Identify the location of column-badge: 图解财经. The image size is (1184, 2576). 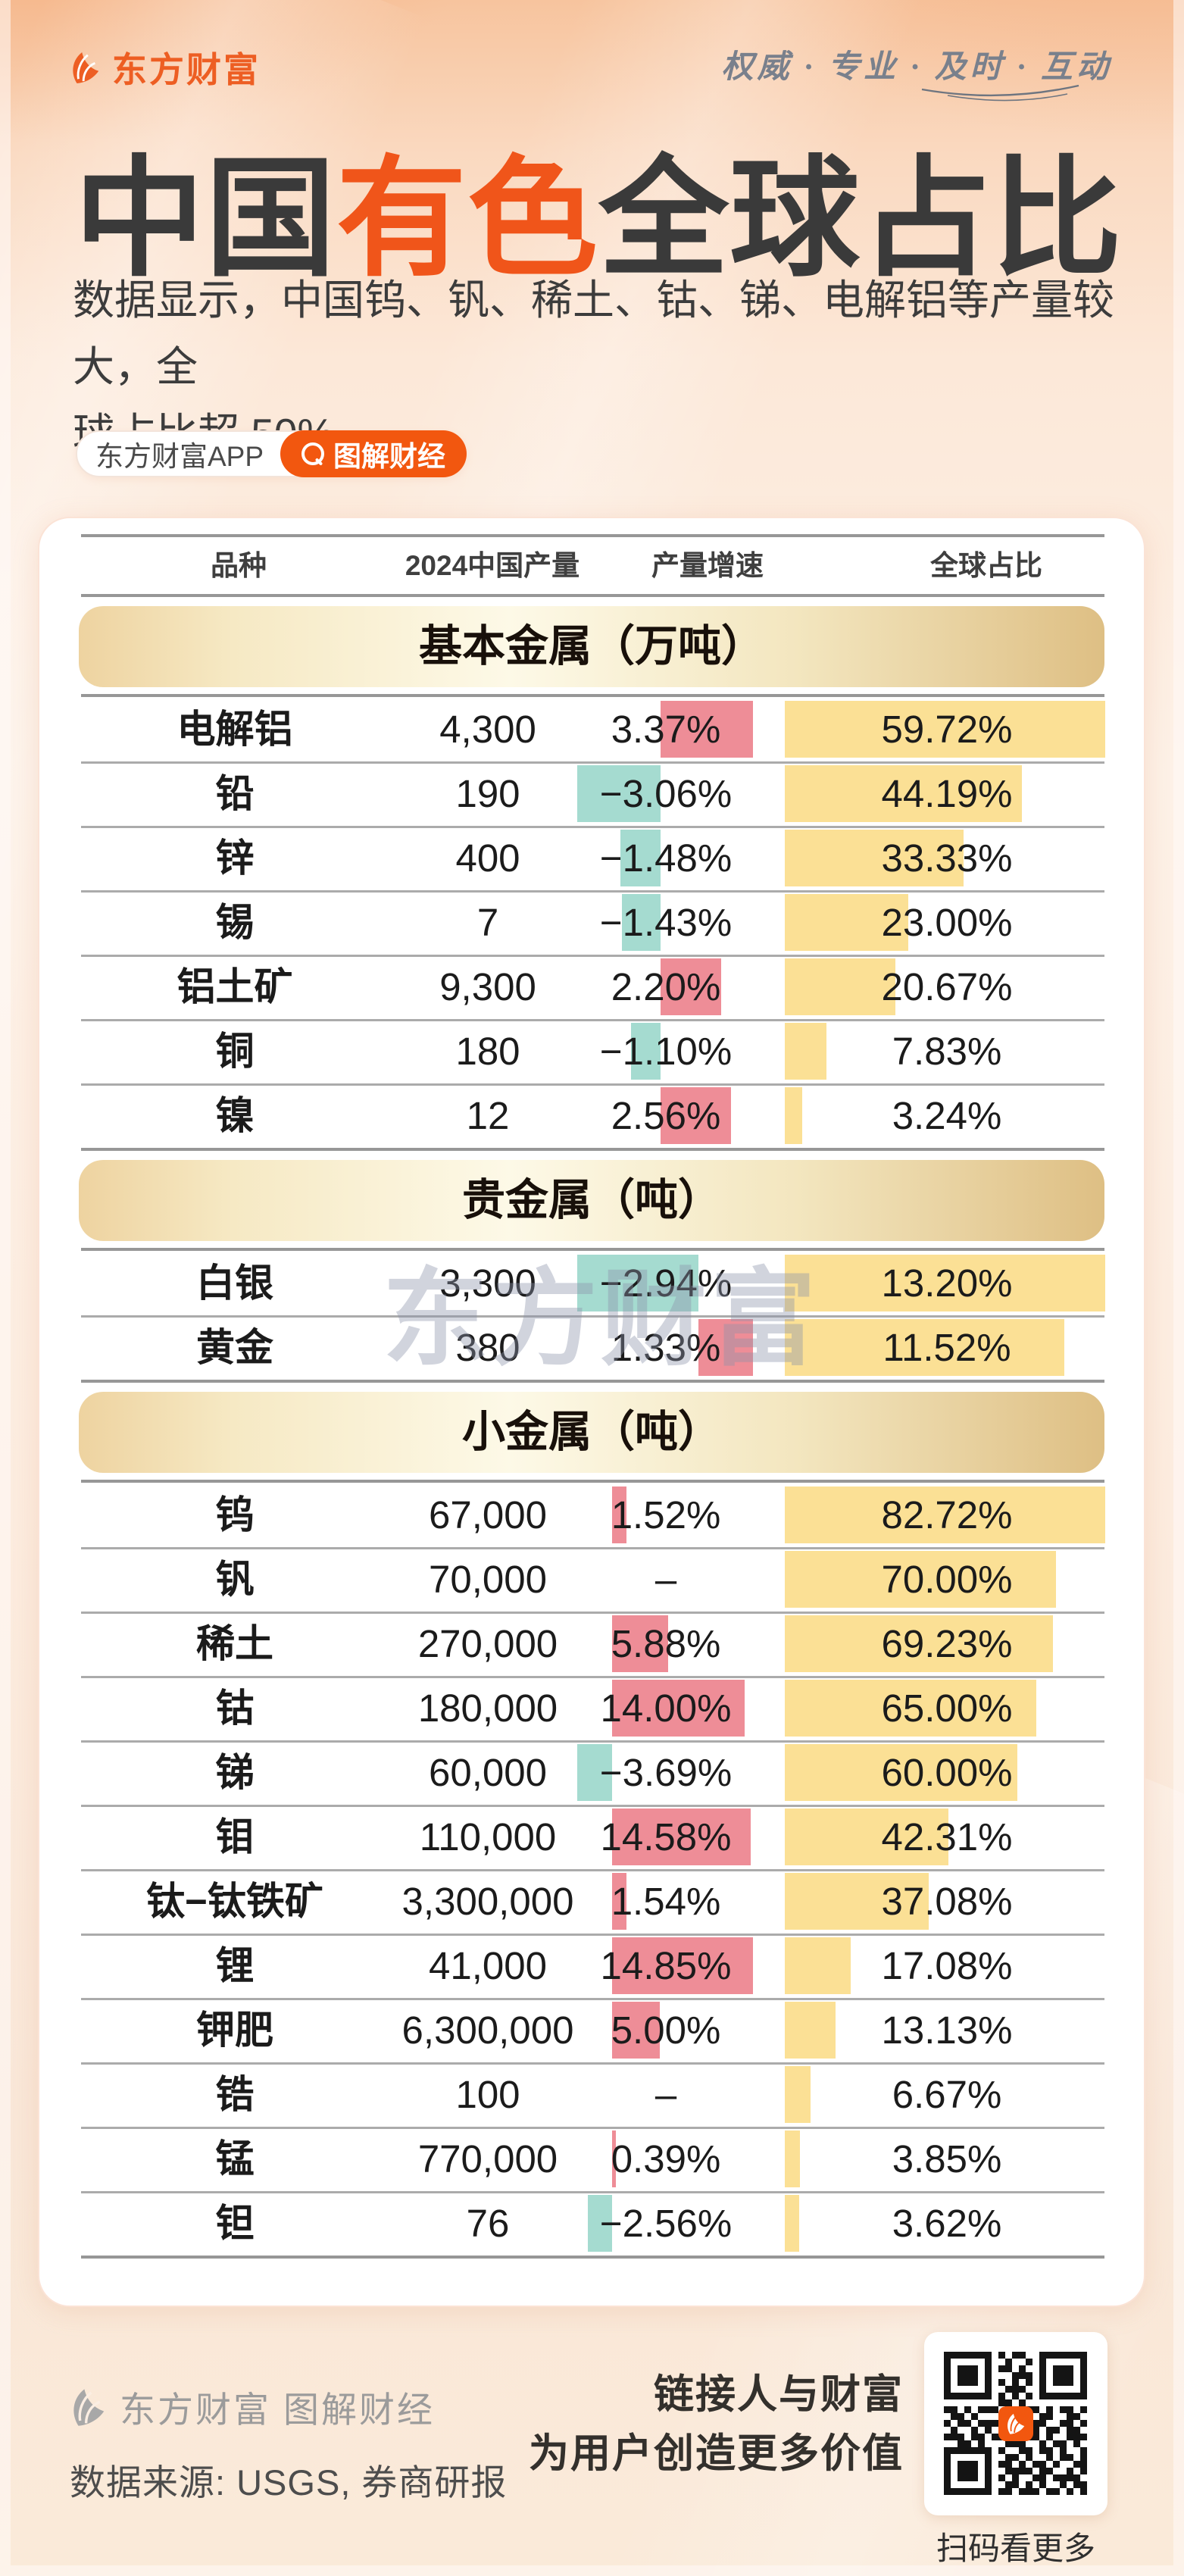
(374, 453).